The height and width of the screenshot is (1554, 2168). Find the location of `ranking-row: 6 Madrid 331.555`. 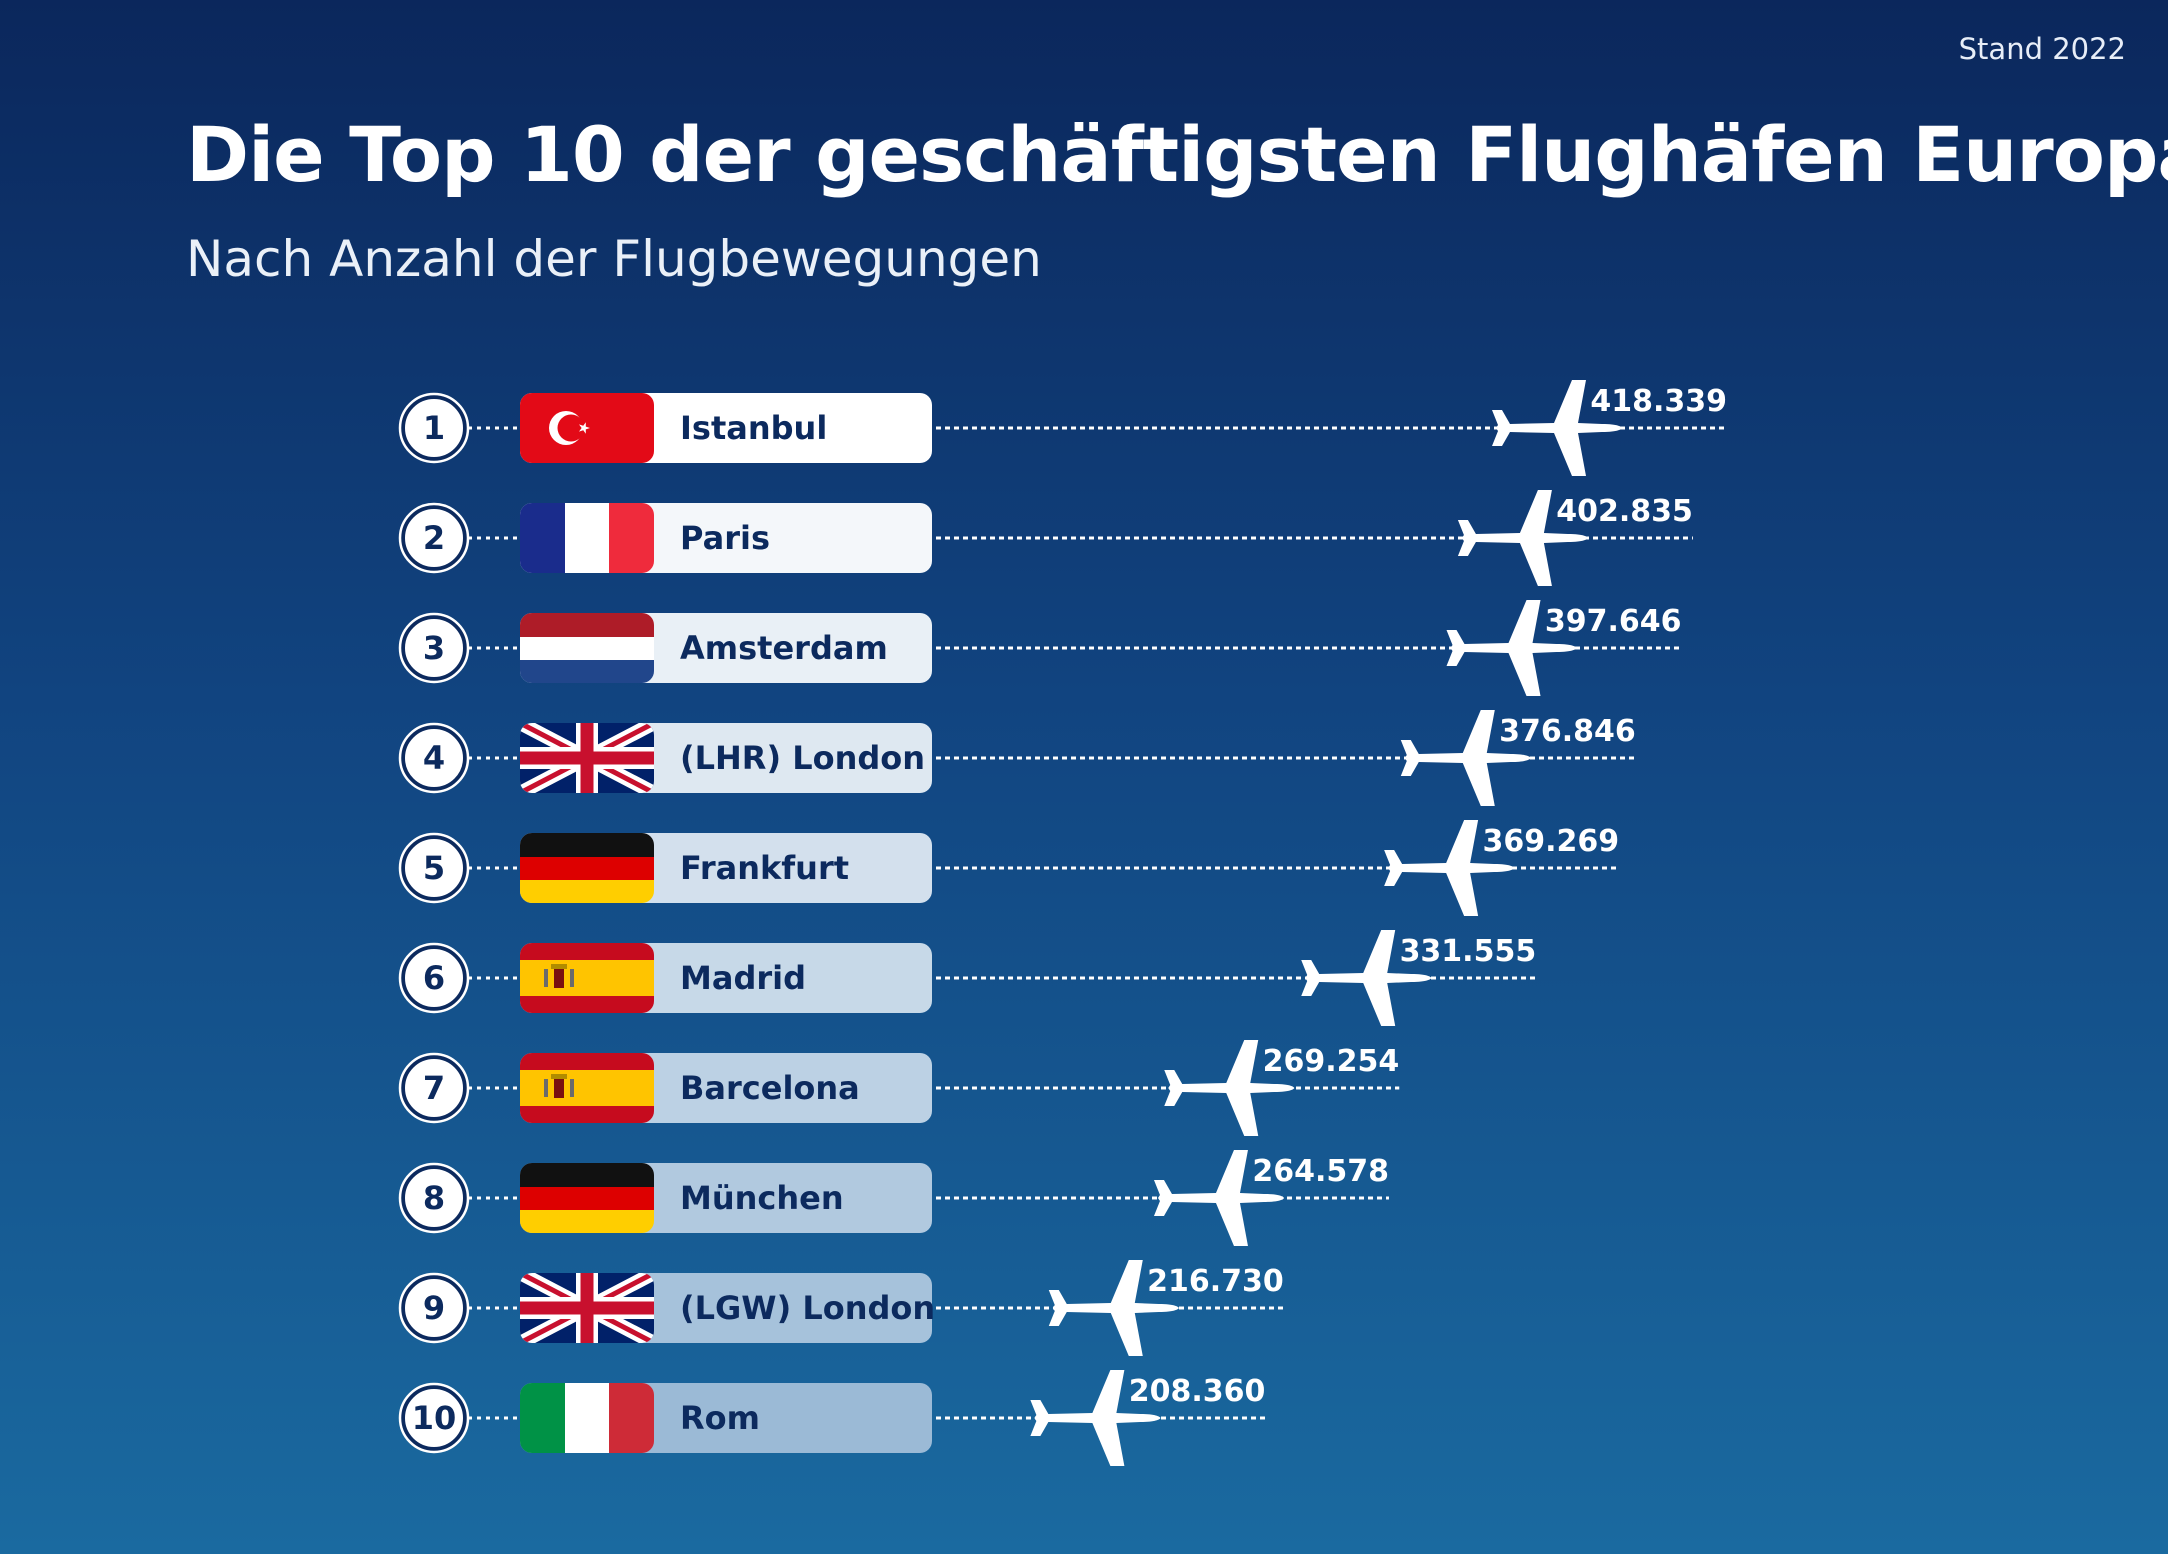

ranking-row: 6 Madrid 331.555 is located at coordinates (967, 978).